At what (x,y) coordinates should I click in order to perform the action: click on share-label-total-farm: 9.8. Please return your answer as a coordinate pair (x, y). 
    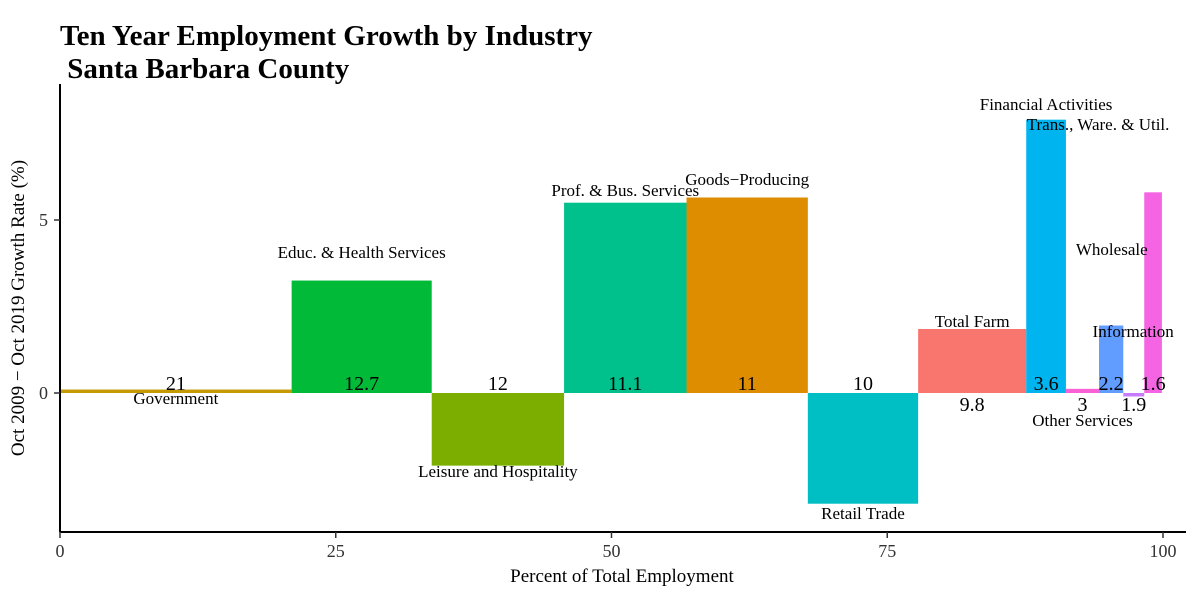
    Looking at the image, I should click on (972, 405).